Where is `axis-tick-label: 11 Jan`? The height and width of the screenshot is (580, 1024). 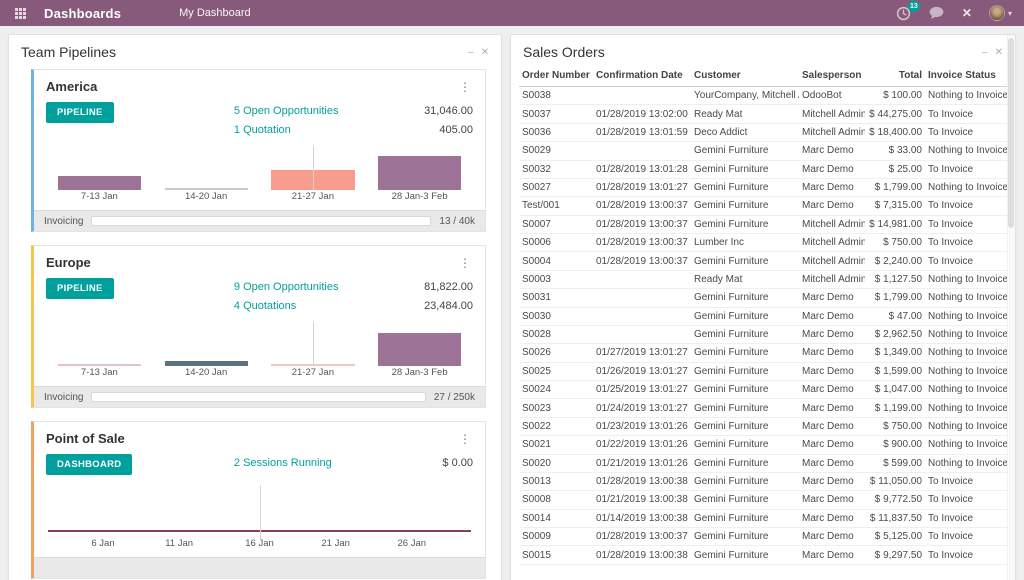 axis-tick-label: 11 Jan is located at coordinates (179, 543).